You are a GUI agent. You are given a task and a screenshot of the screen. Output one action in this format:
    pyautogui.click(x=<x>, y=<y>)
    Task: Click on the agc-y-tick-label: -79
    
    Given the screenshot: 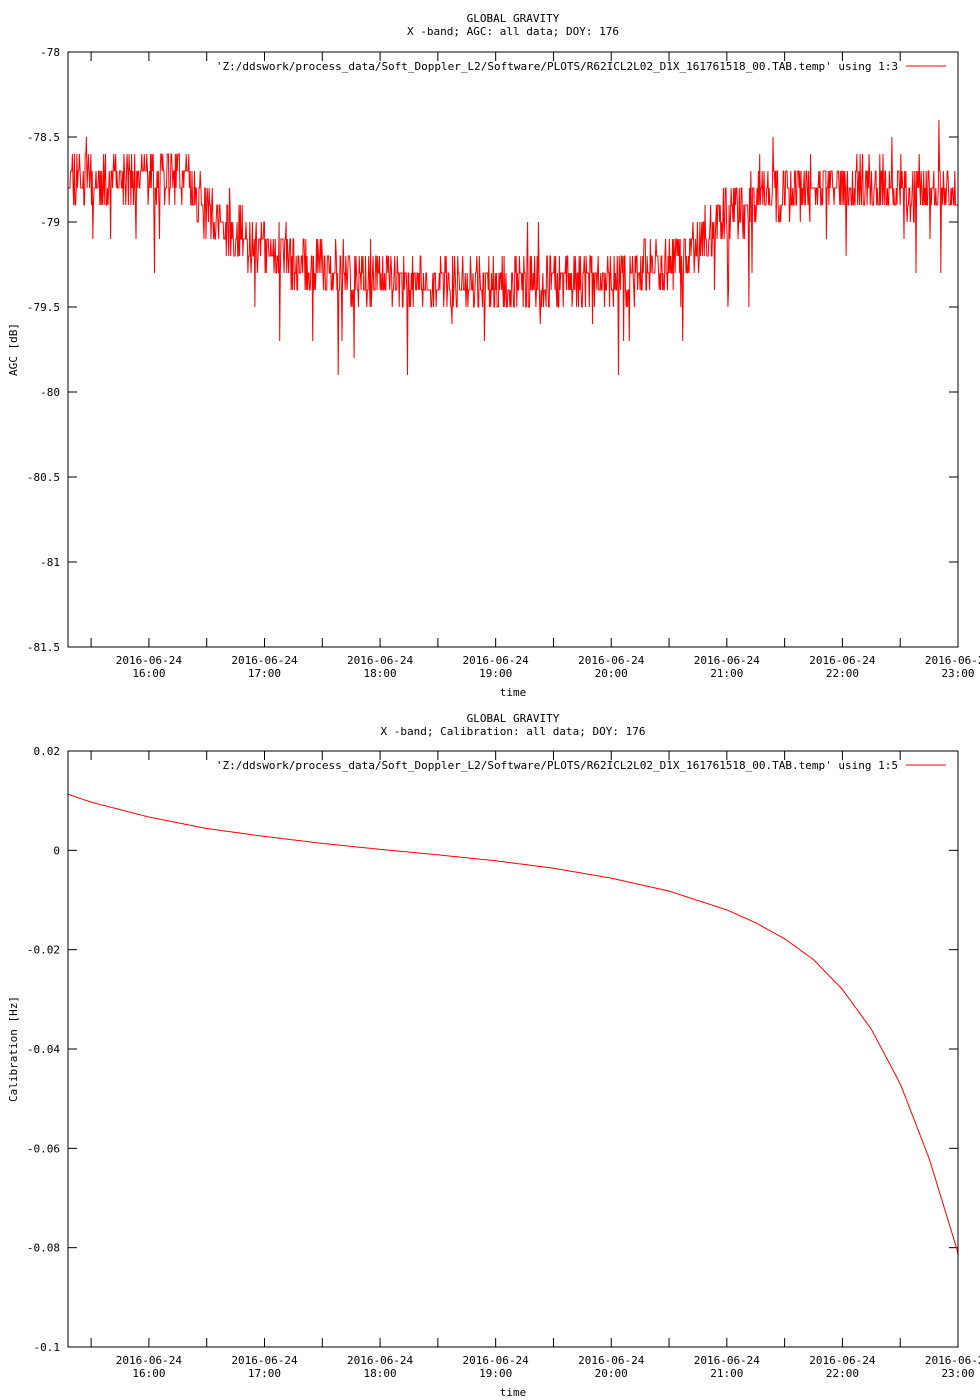 What is the action you would take?
    pyautogui.click(x=50, y=222)
    